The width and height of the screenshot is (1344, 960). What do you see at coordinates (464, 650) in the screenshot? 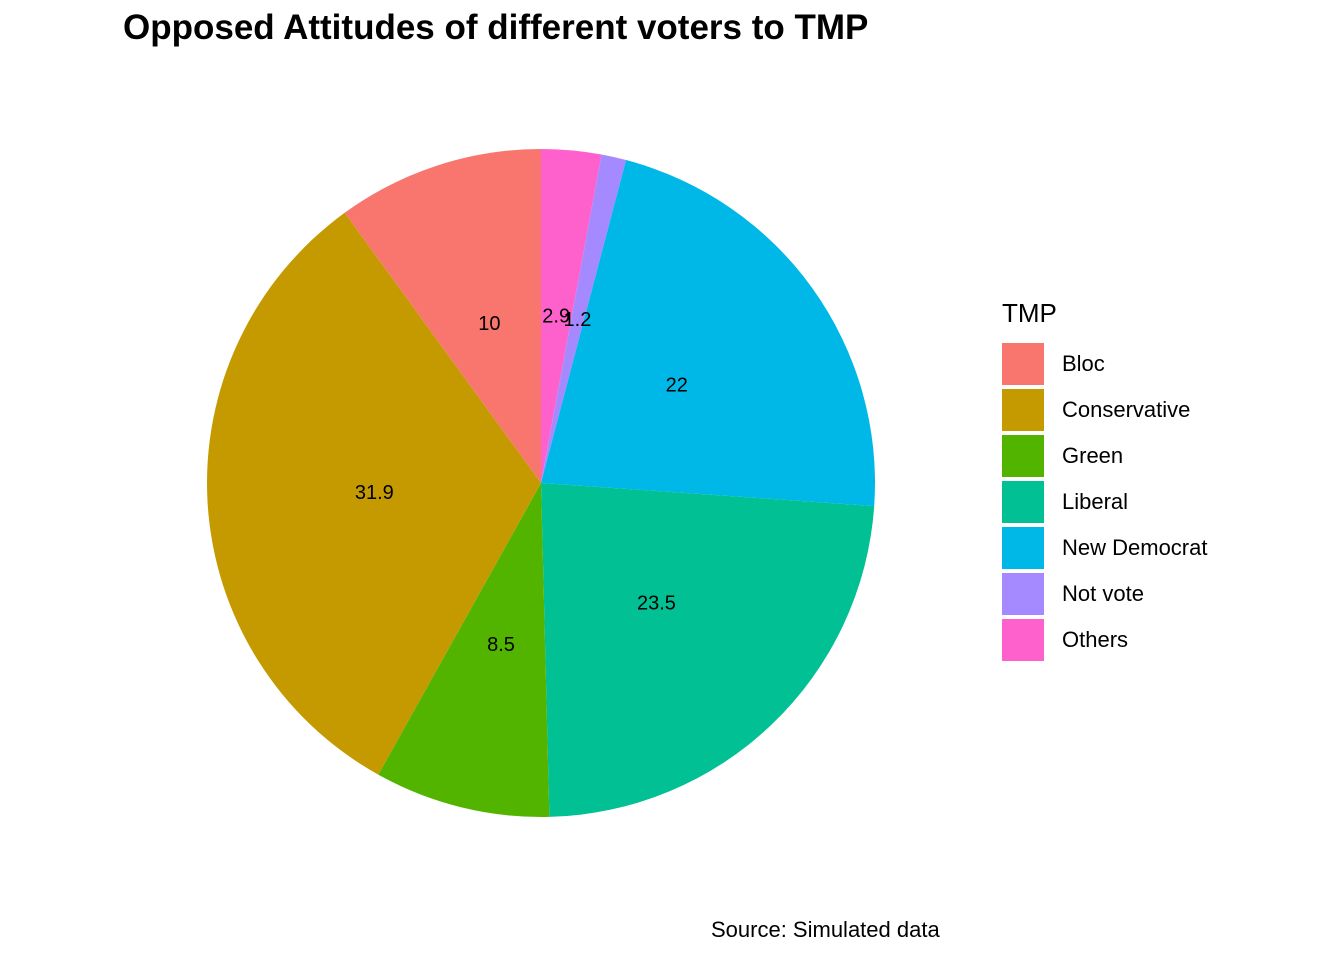
I see `pie-slice-green` at bounding box center [464, 650].